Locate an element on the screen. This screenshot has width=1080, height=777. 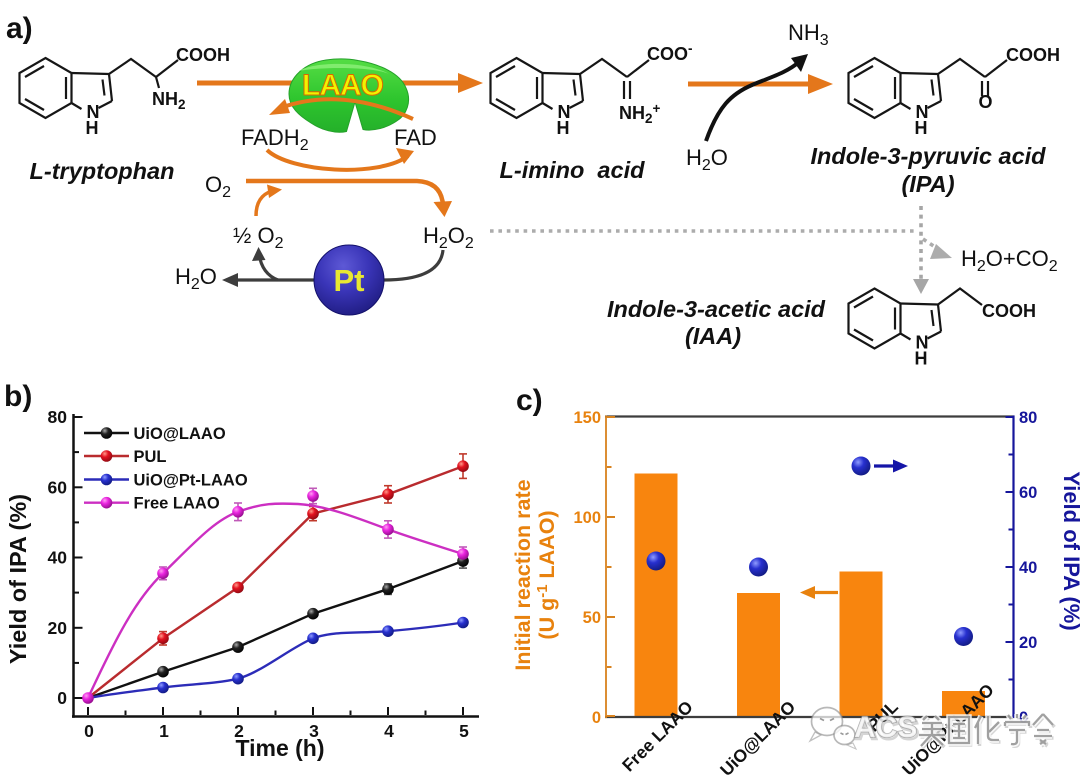
svg-text: COO- is located at coordinates (670, 52).